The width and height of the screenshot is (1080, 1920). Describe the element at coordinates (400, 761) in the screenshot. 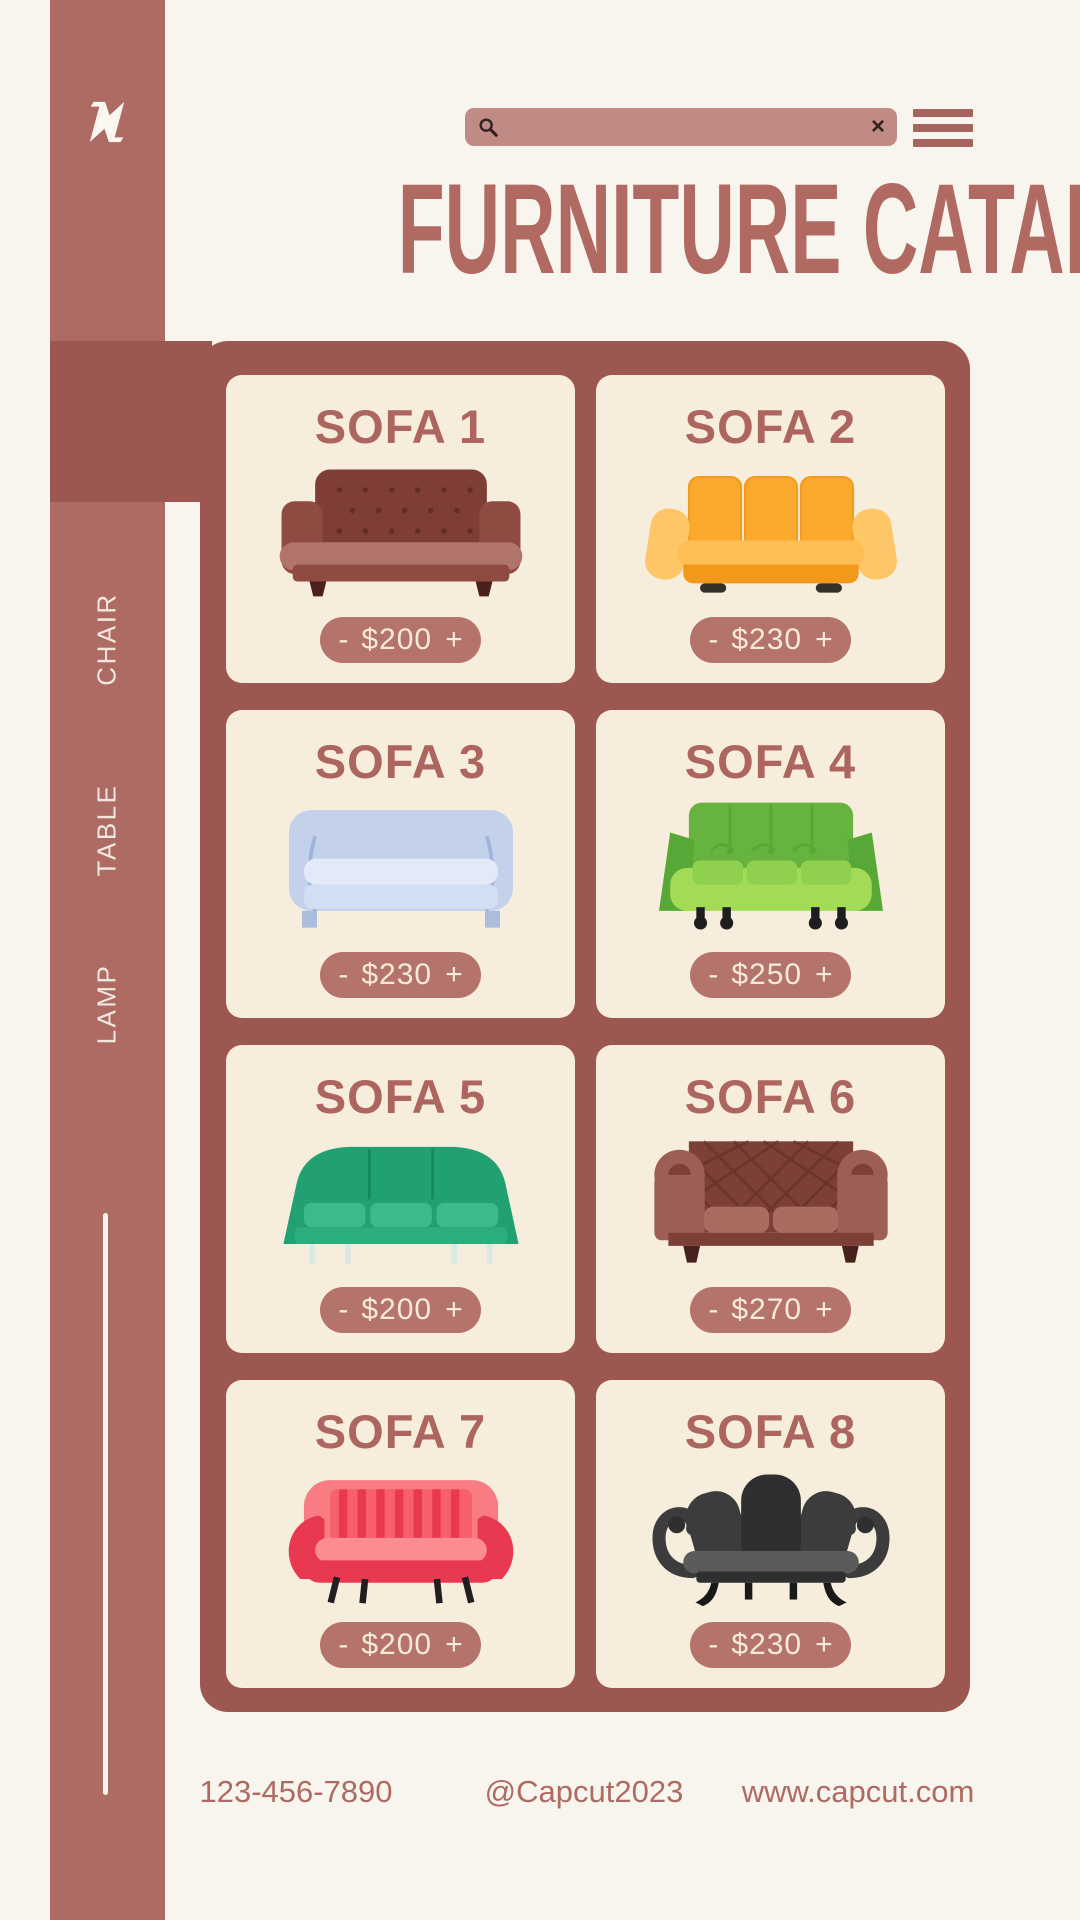

I see `product-name: SOFA 3` at that location.